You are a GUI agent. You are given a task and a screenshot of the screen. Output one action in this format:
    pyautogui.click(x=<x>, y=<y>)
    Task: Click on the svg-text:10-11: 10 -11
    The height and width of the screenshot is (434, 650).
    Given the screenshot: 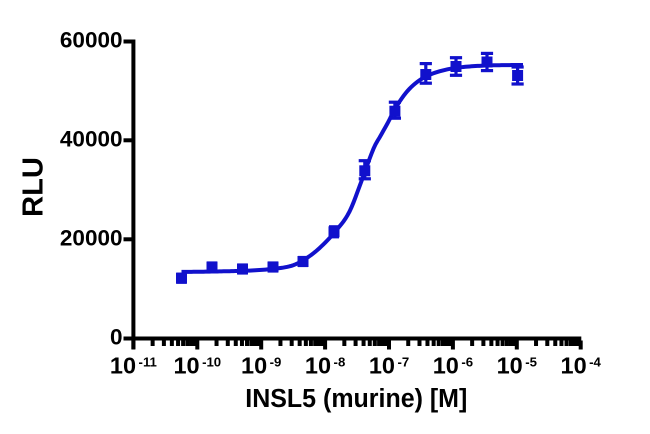 What is the action you would take?
    pyautogui.click(x=133, y=366)
    